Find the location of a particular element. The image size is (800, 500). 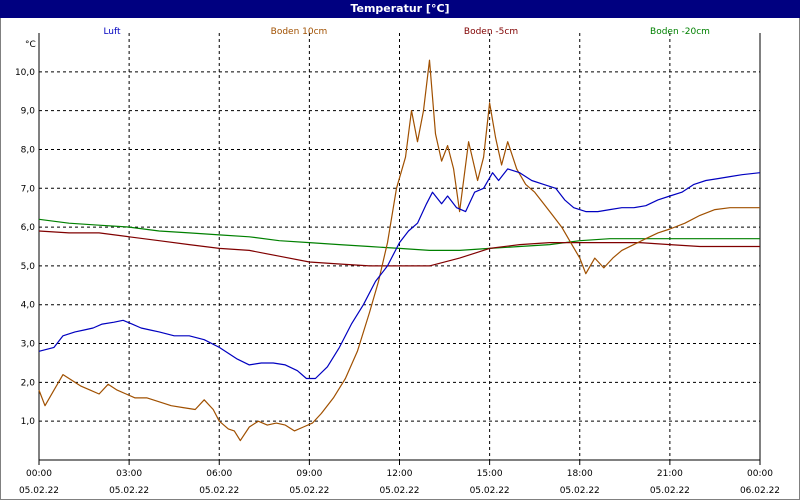

y-tick-label: 1,0 is located at coordinates (28, 422).